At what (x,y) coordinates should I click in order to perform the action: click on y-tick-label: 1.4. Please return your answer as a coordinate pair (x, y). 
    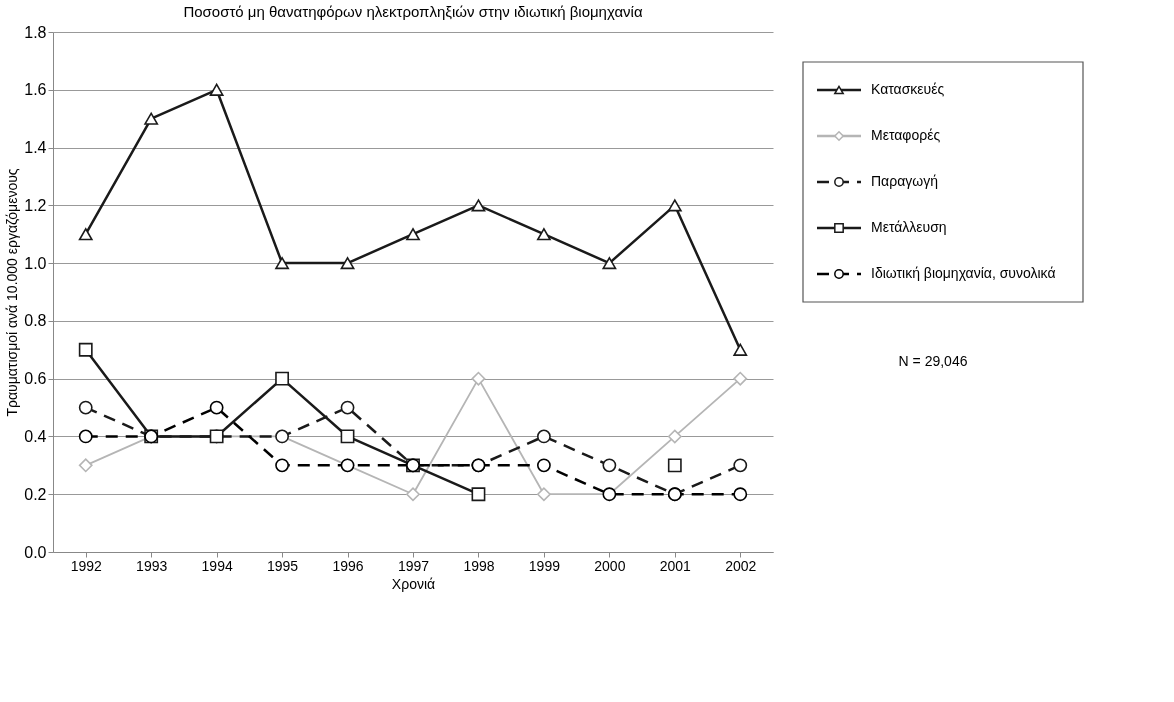
    Looking at the image, I should click on (35, 148).